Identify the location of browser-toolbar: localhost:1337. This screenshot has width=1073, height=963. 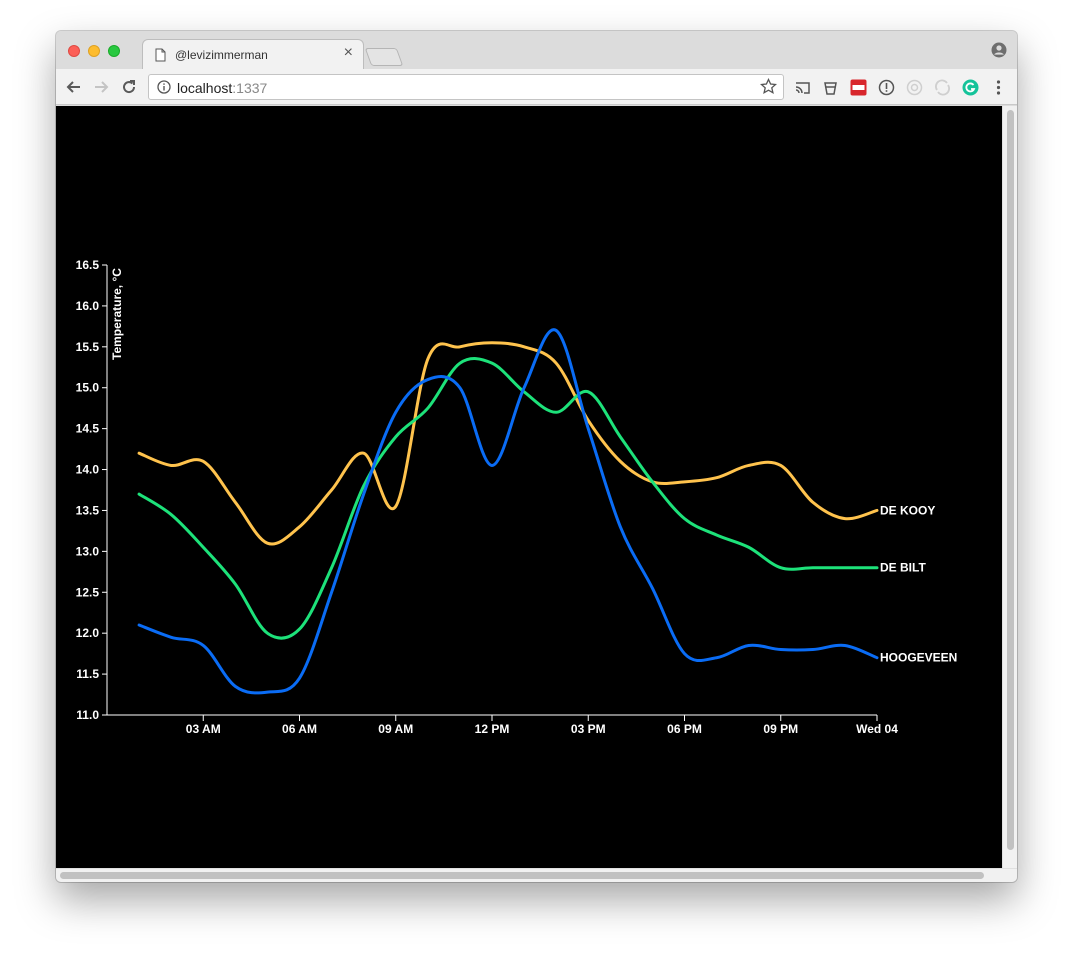
(536, 87).